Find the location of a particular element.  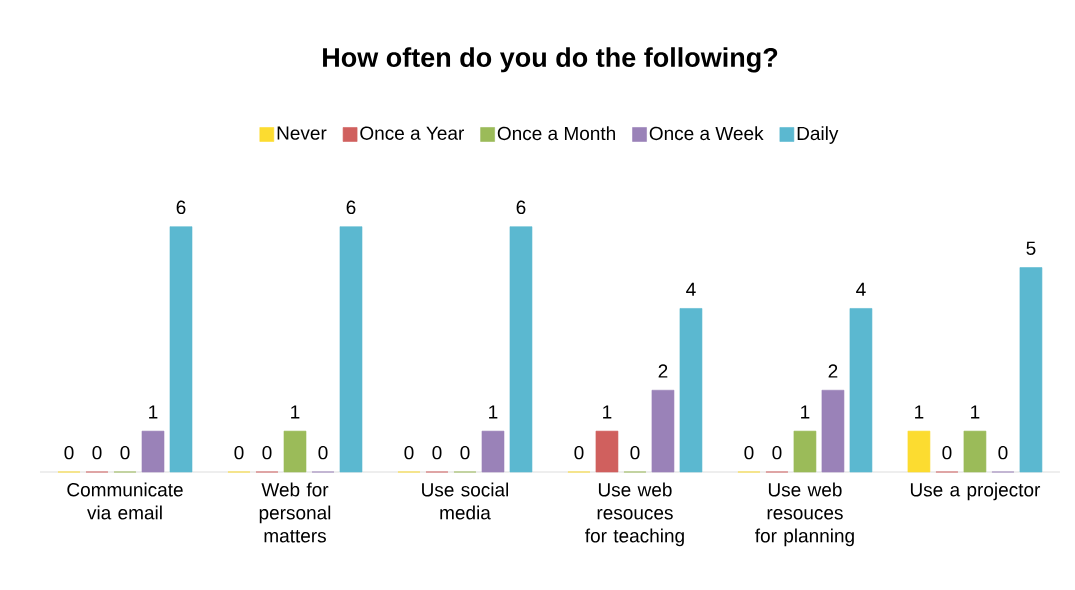

x-tick-label: Use web resouces for planning is located at coordinates (804, 514).